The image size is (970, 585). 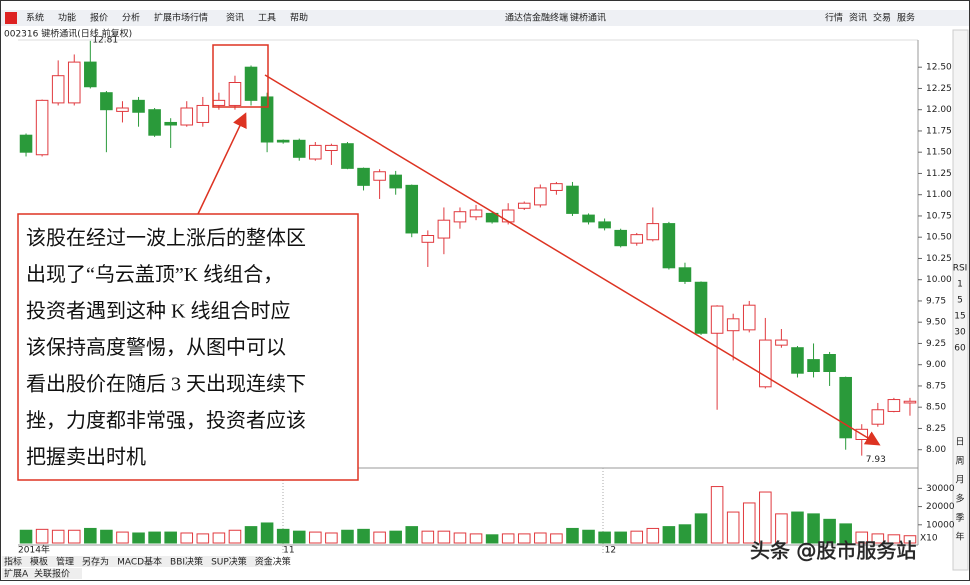 What do you see at coordinates (959, 537) in the screenshot?
I see `sidebar-item: 年` at bounding box center [959, 537].